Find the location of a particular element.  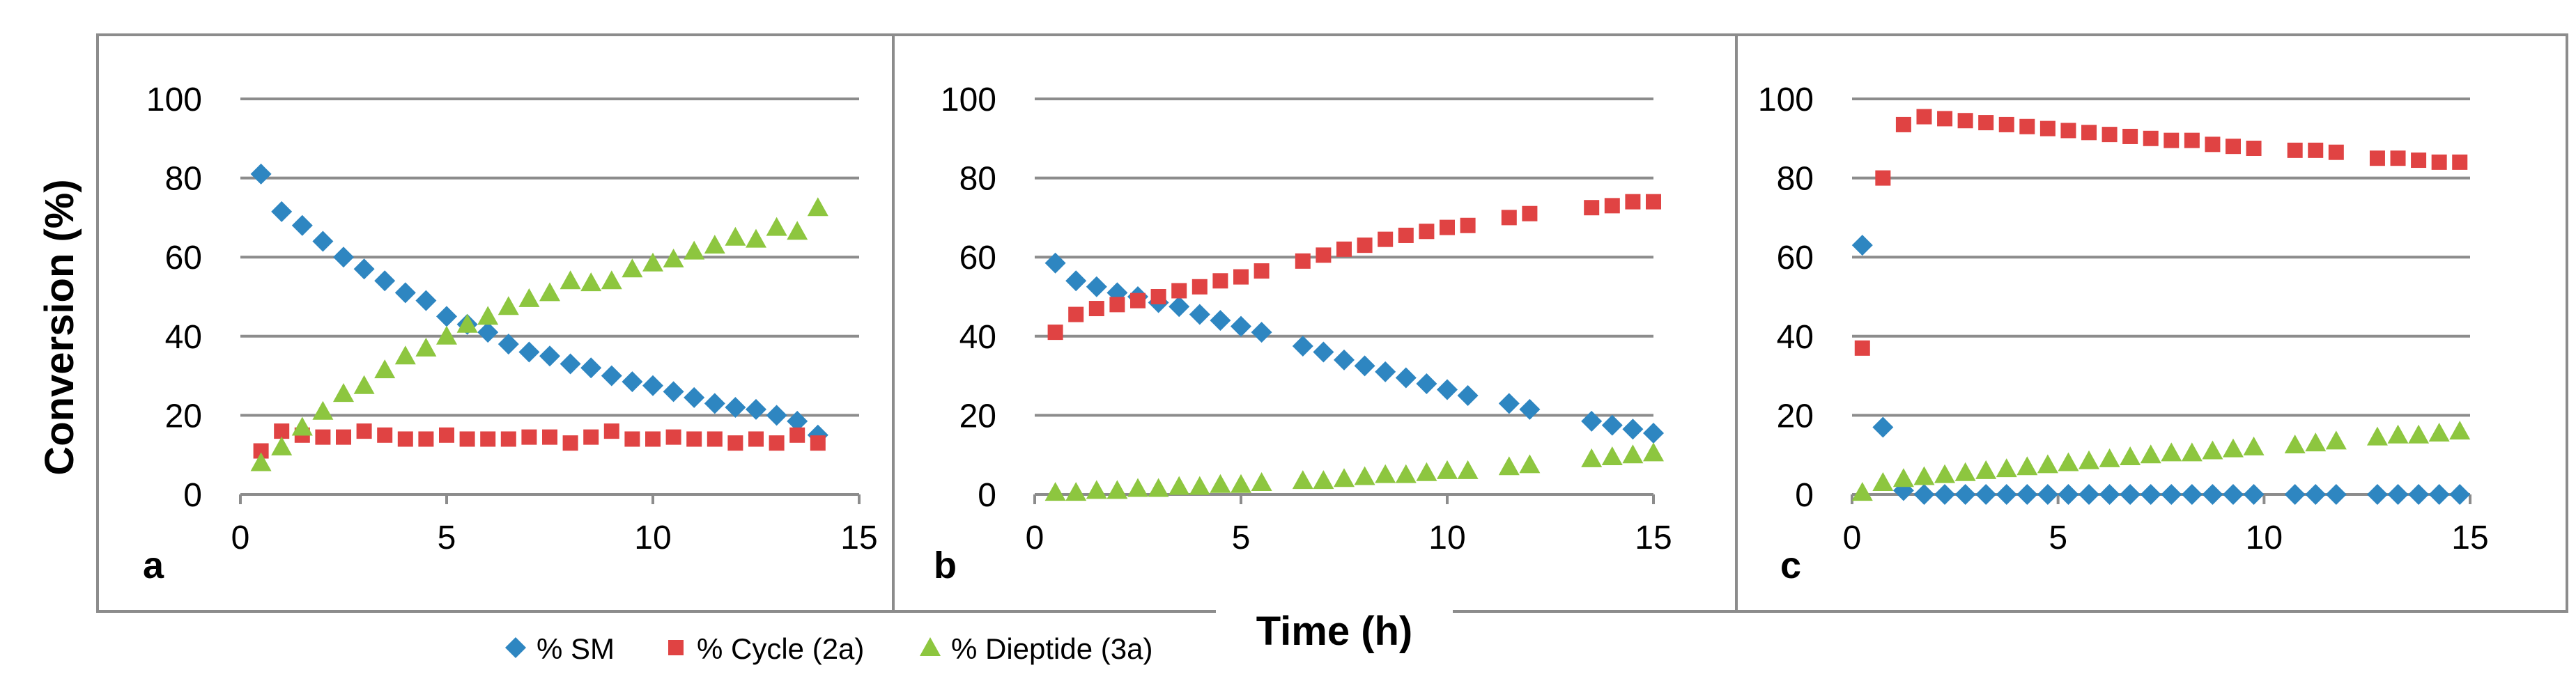

x-tick-label-b-10: 10 is located at coordinates (1447, 538).